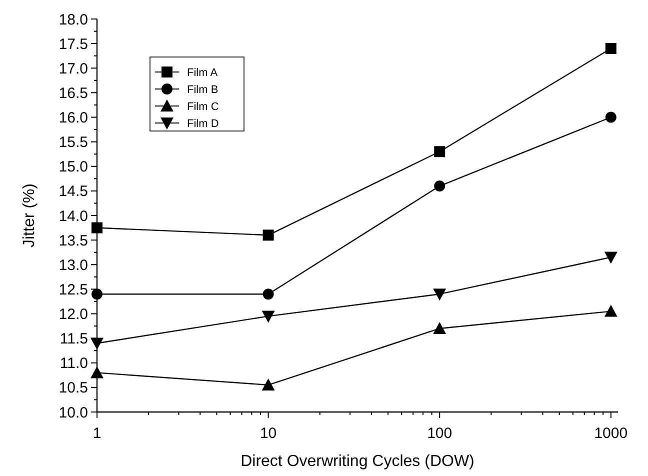 The width and height of the screenshot is (648, 476). I want to click on y-tick-label: 18.0, so click(73, 19).